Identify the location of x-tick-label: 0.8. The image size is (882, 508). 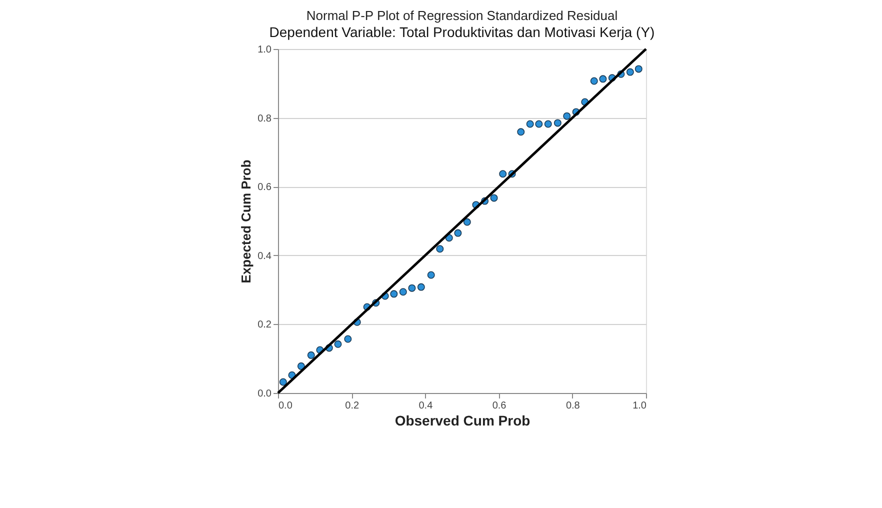
(573, 406).